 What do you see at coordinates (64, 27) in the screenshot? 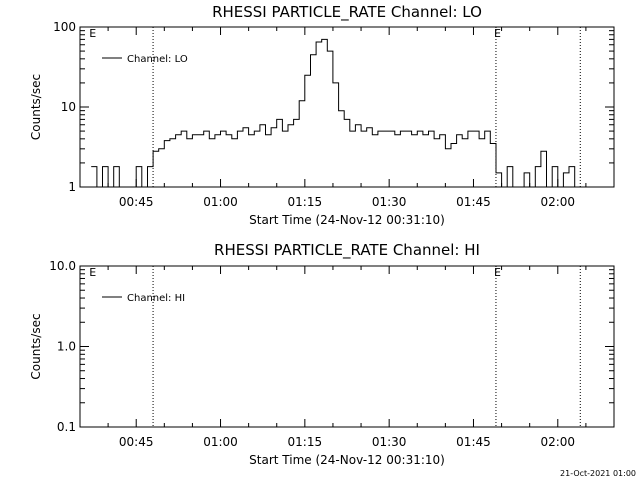
I see `y-tick-label: 100` at bounding box center [64, 27].